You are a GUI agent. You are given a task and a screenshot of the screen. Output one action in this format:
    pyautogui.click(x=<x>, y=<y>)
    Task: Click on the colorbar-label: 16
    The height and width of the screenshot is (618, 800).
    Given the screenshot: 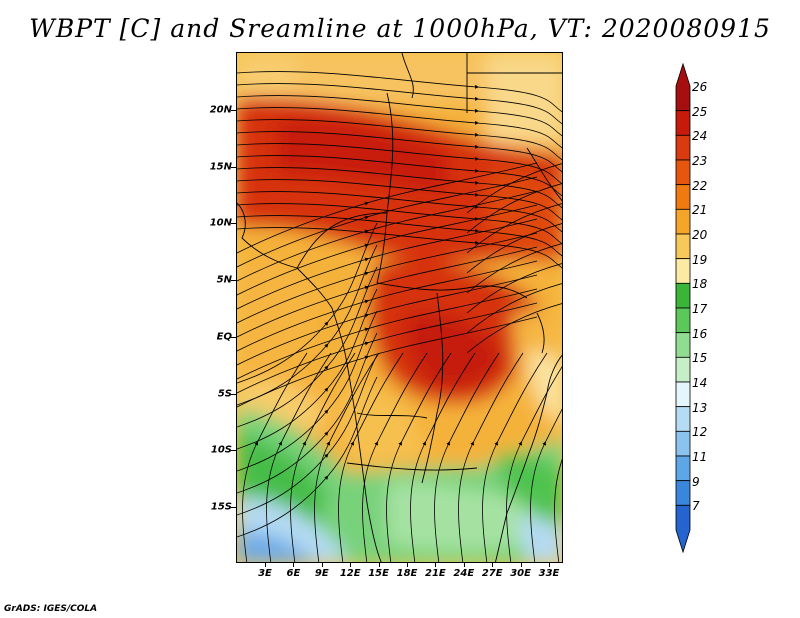 What is the action you would take?
    pyautogui.click(x=700, y=333)
    